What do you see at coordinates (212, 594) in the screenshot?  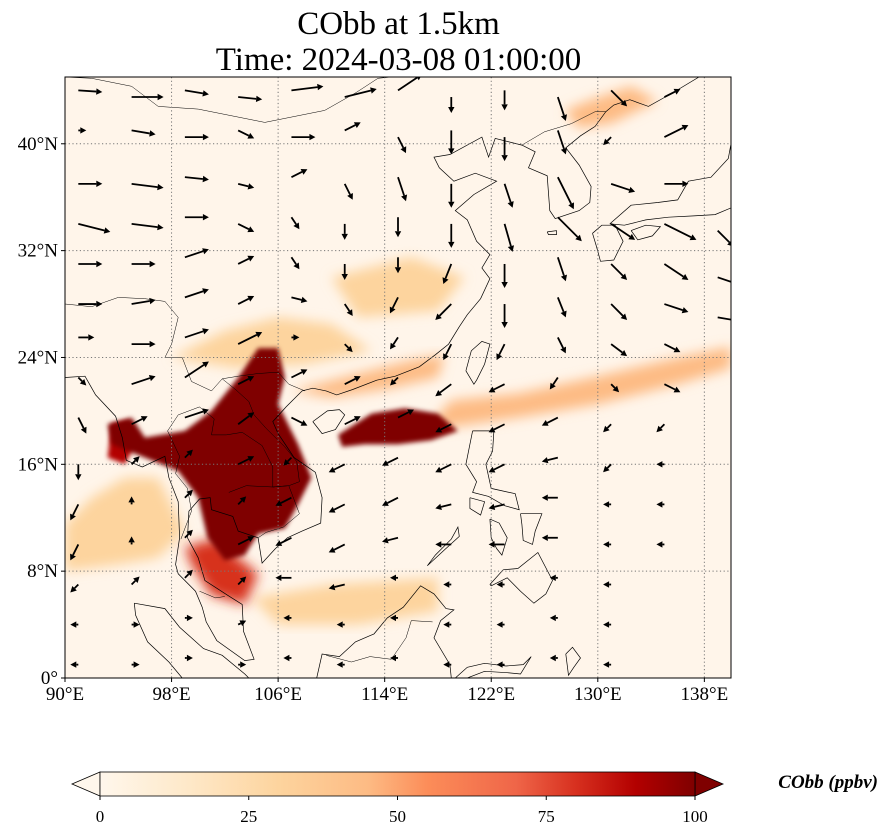 I see `border-thai-malay-border` at bounding box center [212, 594].